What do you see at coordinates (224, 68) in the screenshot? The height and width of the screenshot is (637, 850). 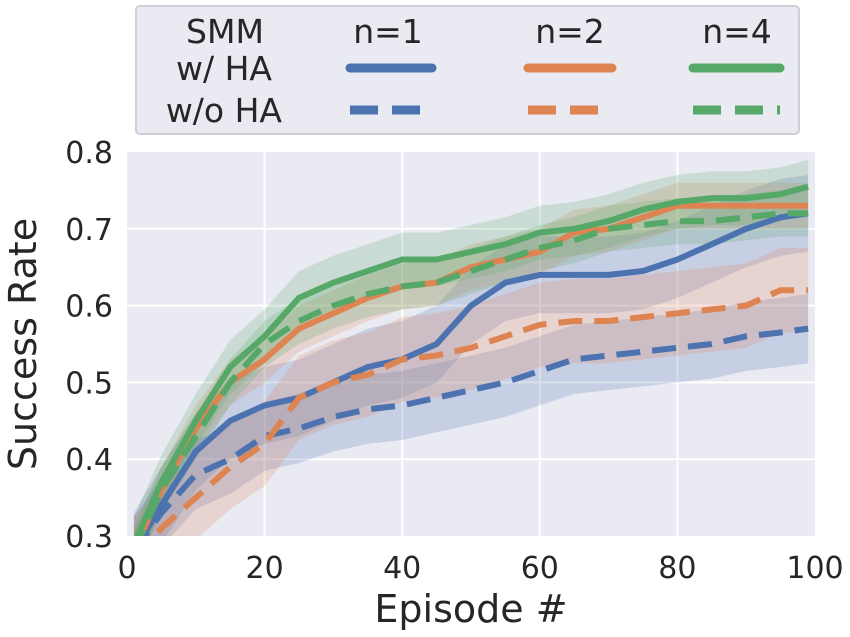 I see `legend-row-with-ha: w/ HA` at bounding box center [224, 68].